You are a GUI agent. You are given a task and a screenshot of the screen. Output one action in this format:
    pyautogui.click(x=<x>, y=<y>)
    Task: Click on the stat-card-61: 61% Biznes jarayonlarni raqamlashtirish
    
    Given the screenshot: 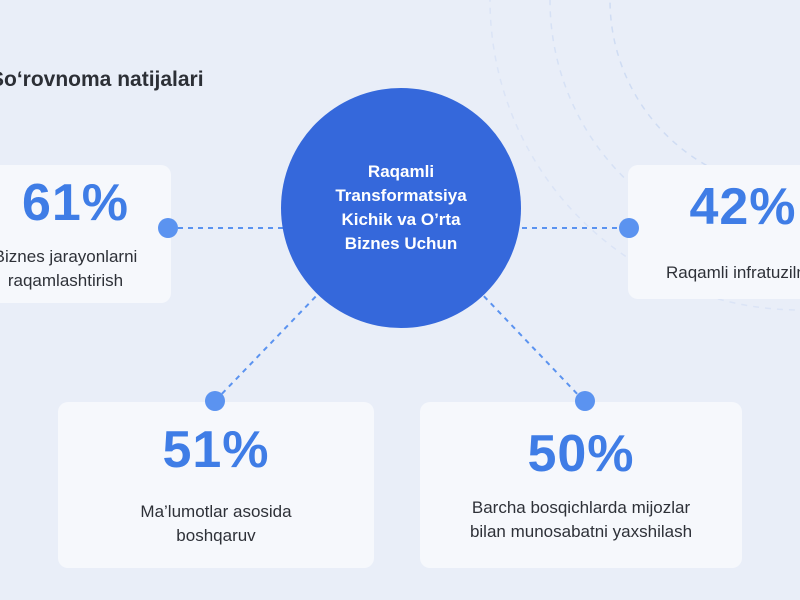 What is the action you would take?
    pyautogui.click(x=85, y=234)
    